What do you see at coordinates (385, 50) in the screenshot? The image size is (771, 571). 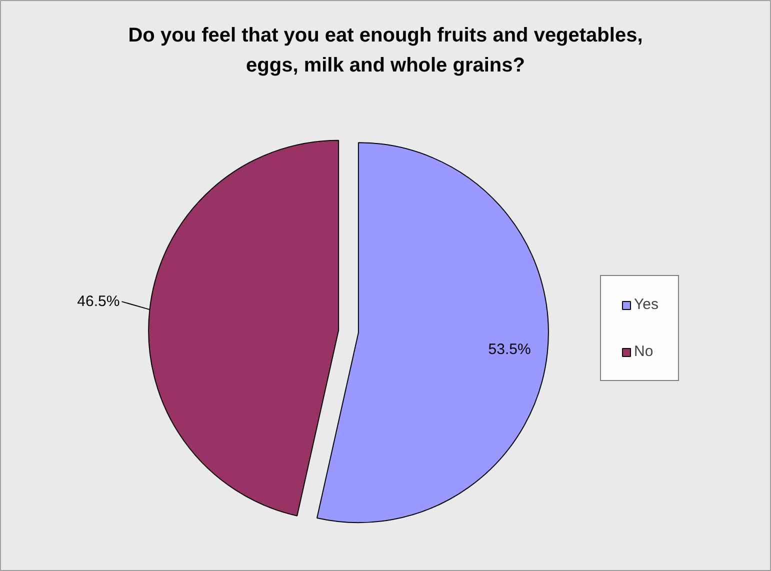 I see `chart-title: Do you feel that you eat enough fruits and vegetables, eggs, milk and whole grains?` at bounding box center [385, 50].